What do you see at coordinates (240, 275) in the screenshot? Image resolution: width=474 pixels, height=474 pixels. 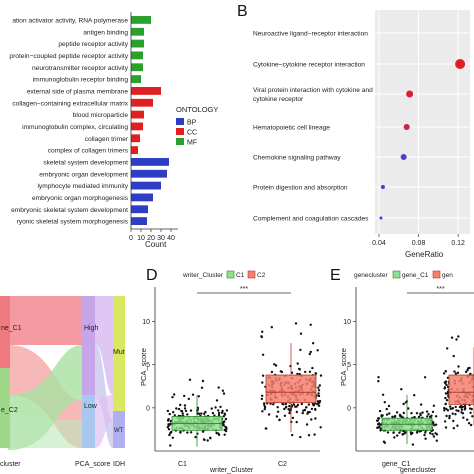 I see `panel-d-legend-c1: C1` at bounding box center [240, 275].